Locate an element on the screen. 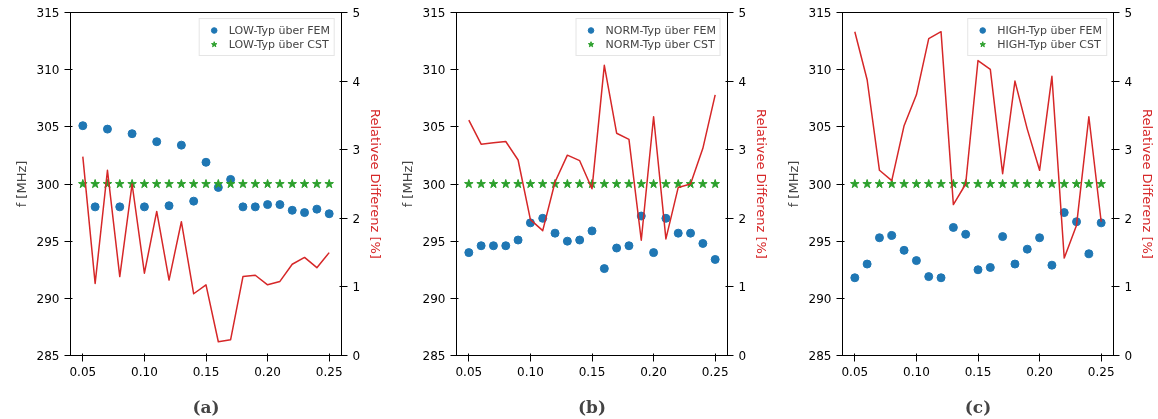 This screenshot has height=419, width=1158. legend-label: NORM-Typ über CST is located at coordinates (660, 44).